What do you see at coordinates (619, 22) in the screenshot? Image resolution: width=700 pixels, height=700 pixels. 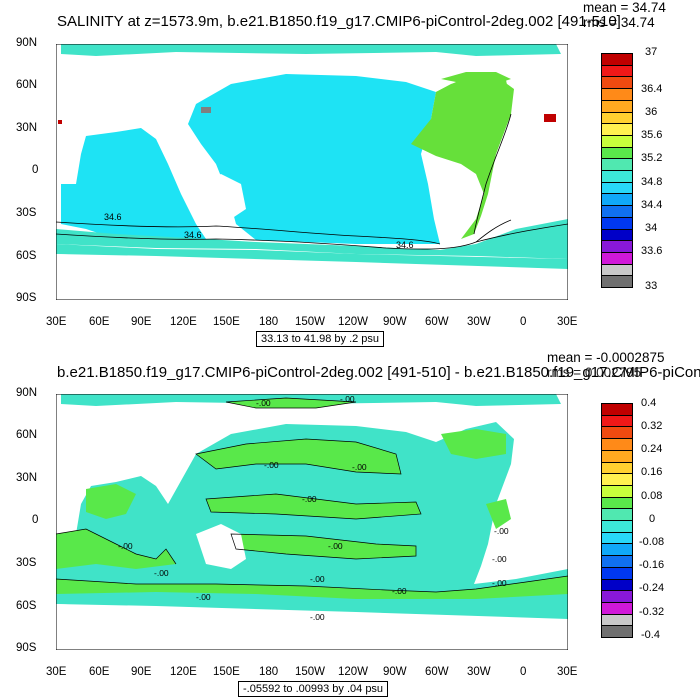 I see `top-rms-label: rms = 34.74` at bounding box center [619, 22].